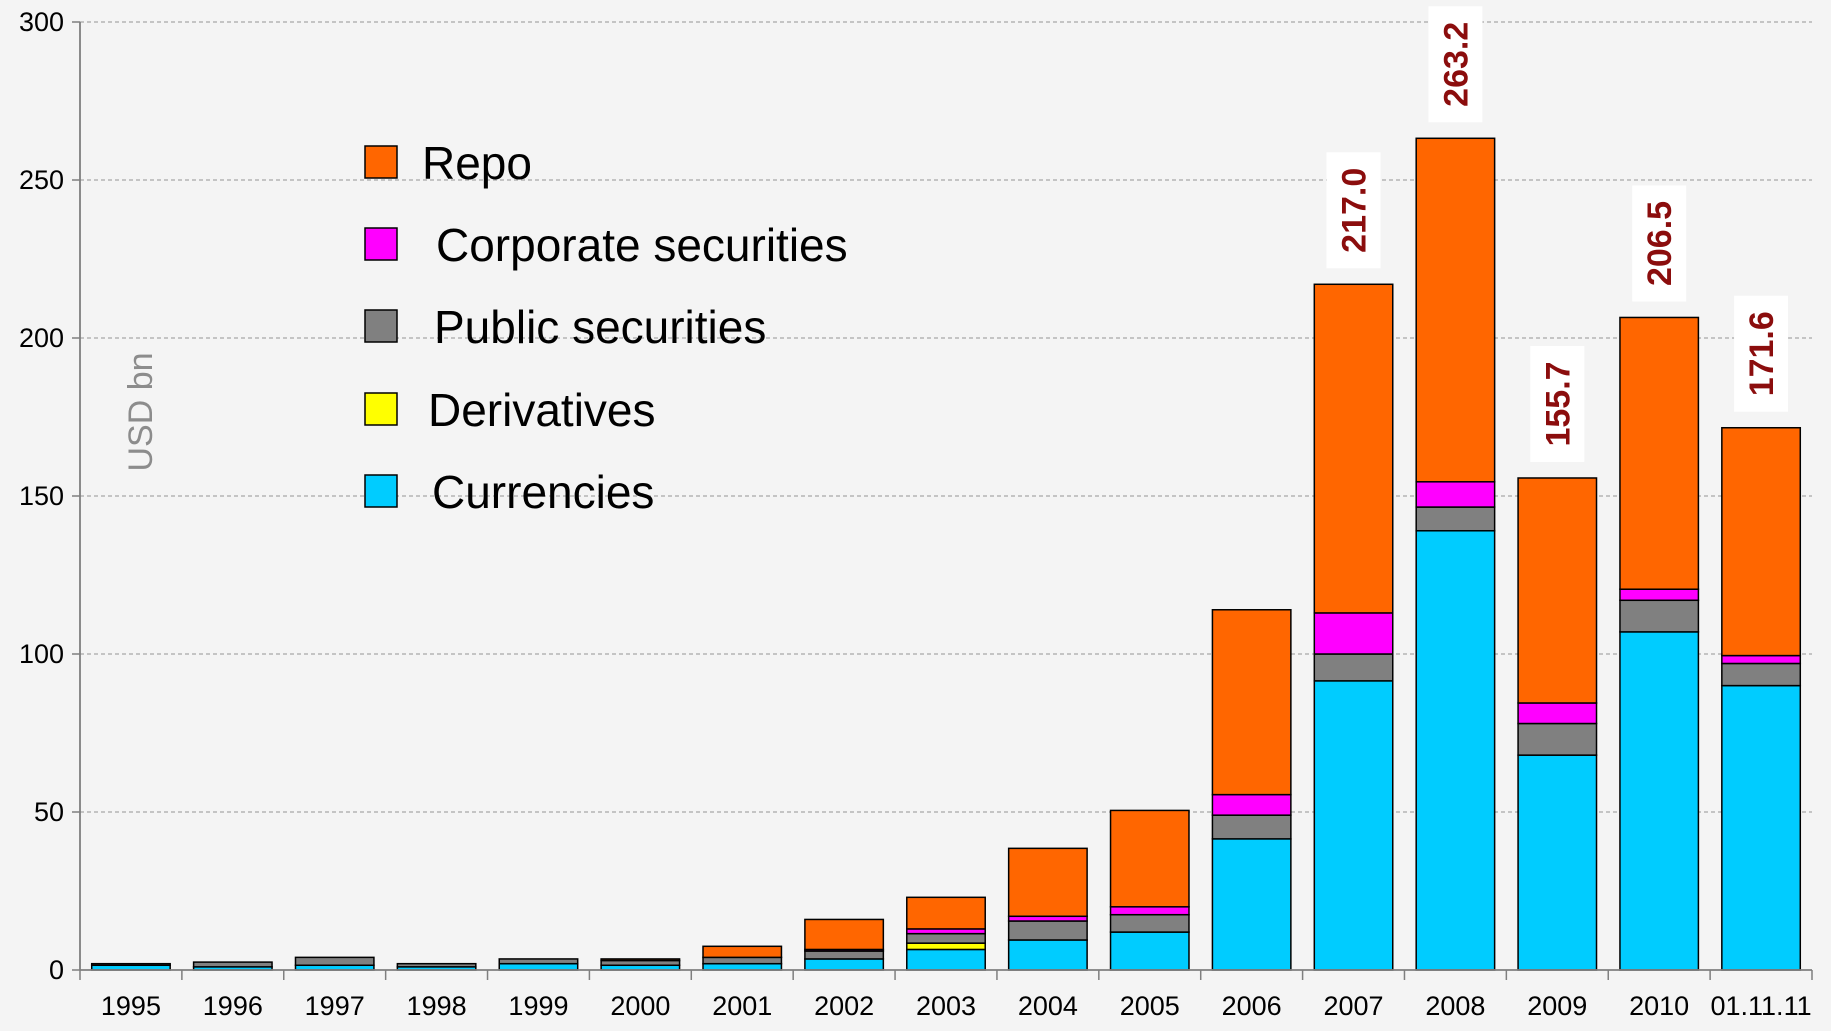 This screenshot has height=1031, width=1831. I want to click on bar-repo-2001, so click(742, 952).